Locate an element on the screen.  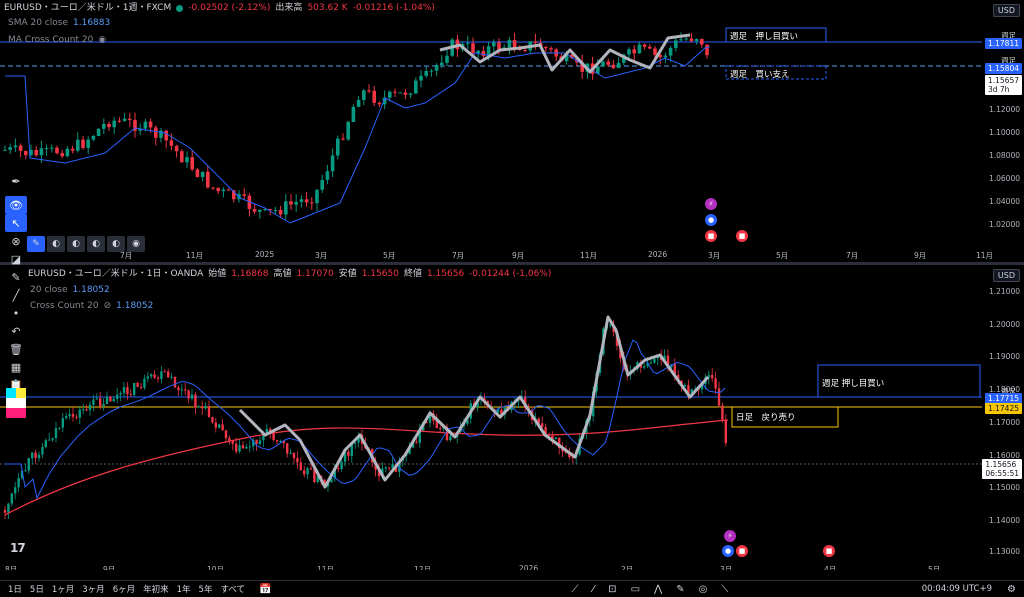
eye-icon: 👁 is located at coordinates (16, 205).